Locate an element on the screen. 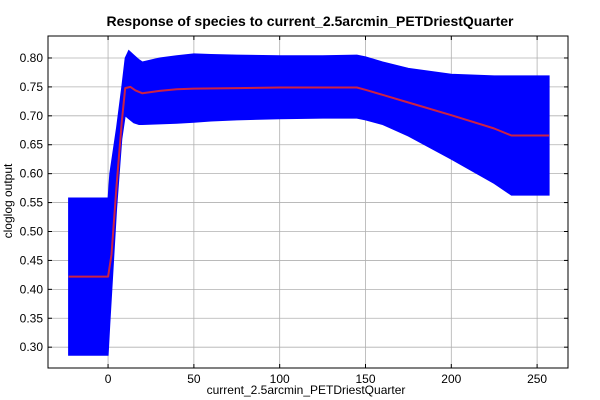 The height and width of the screenshot is (400, 600). x-tick-label: 50 is located at coordinates (194, 379).